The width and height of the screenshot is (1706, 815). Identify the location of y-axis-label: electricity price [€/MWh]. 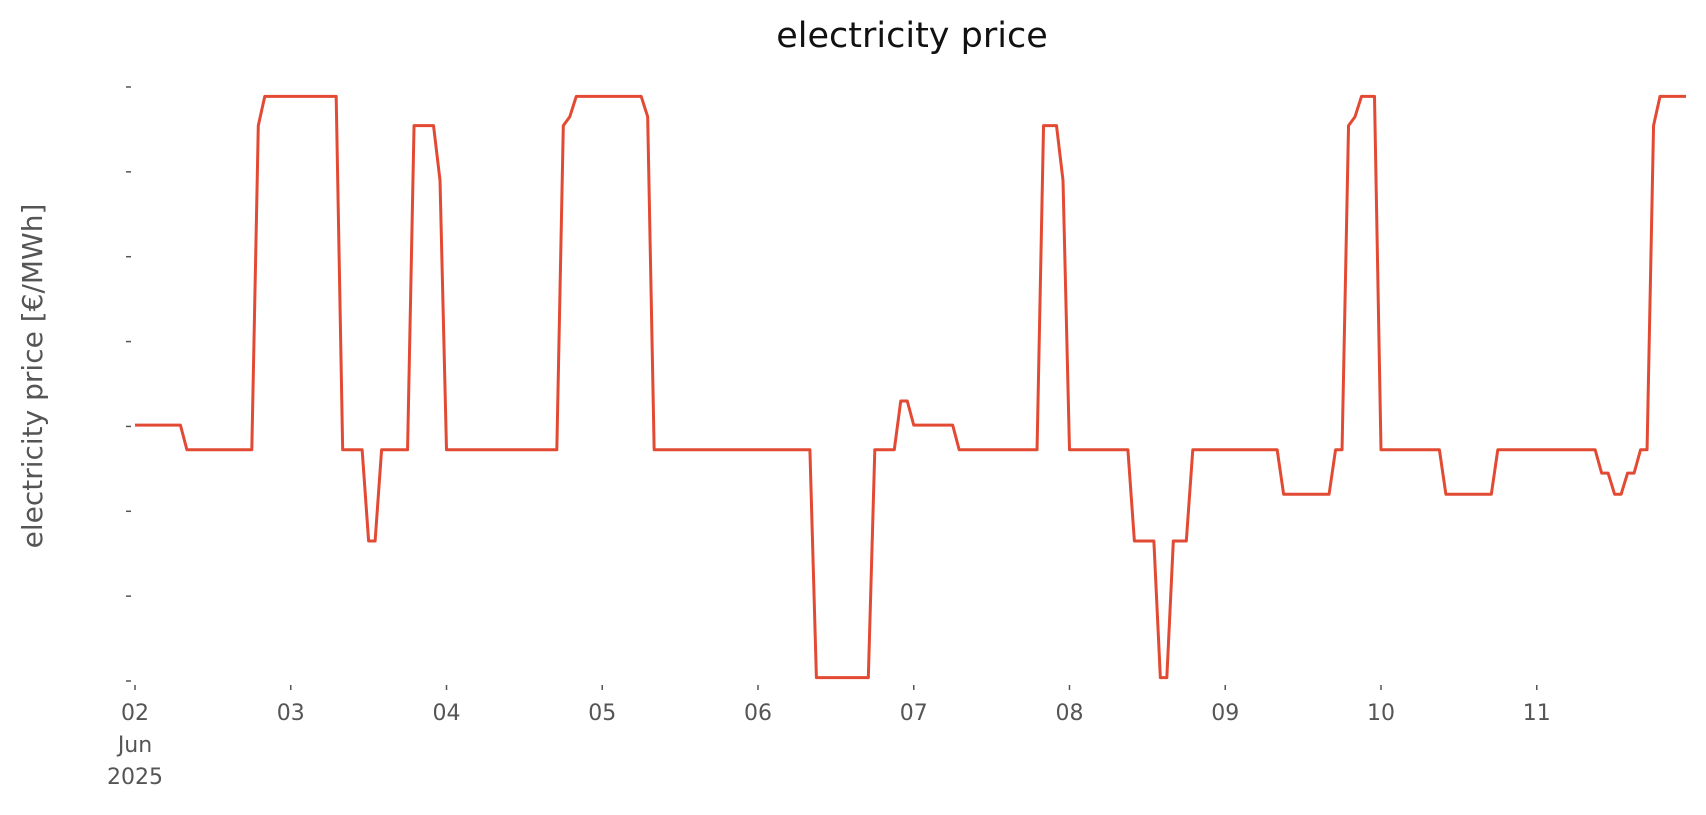
(32, 376).